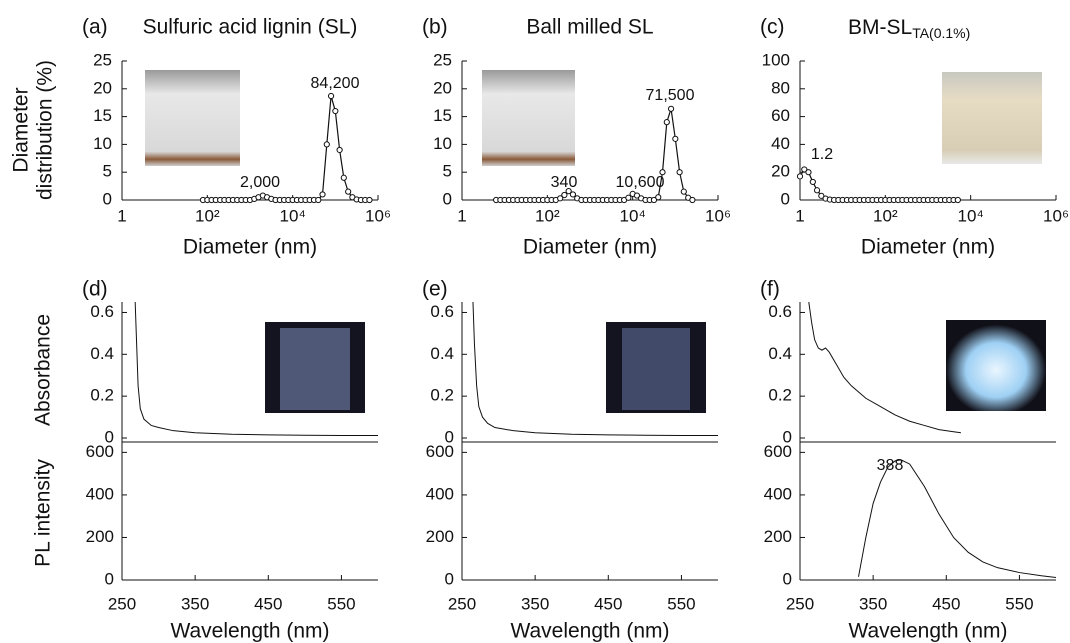 The image size is (1070, 643). I want to click on panel-title: Ball milled SL, so click(589, 27).